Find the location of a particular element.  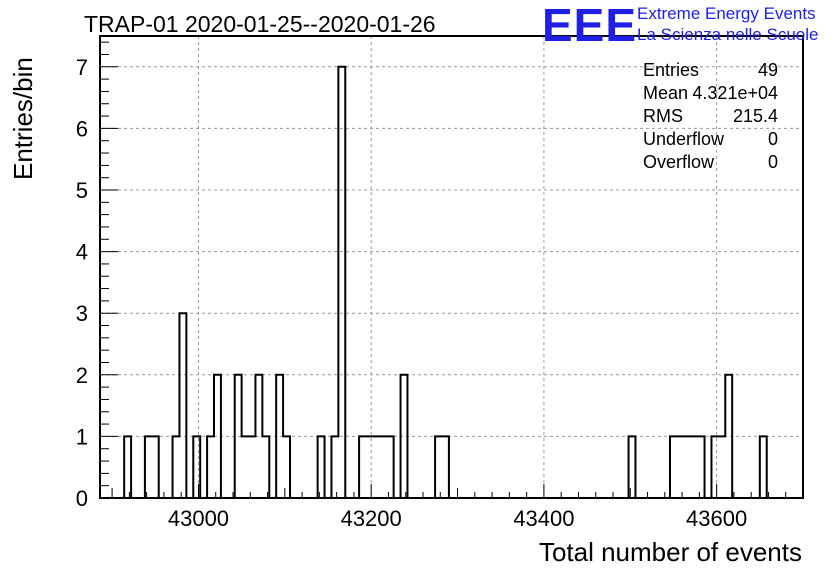

x-axis-label: Total number of events is located at coordinates (670, 552).